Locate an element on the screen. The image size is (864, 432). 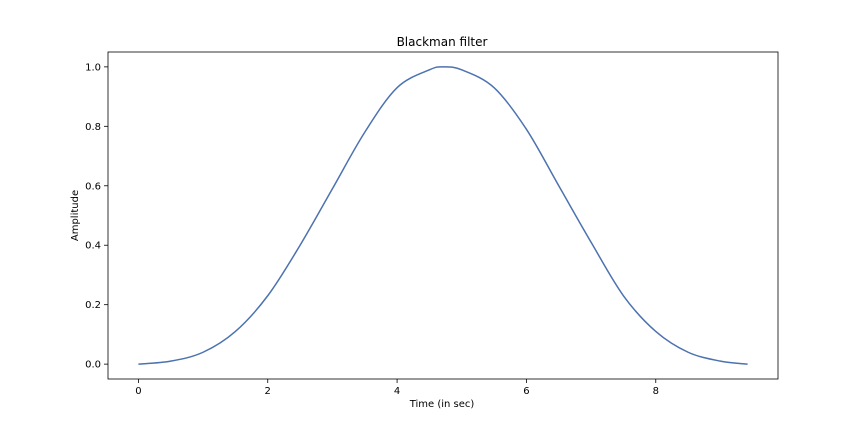
x-tick-label: 2 is located at coordinates (268, 391).